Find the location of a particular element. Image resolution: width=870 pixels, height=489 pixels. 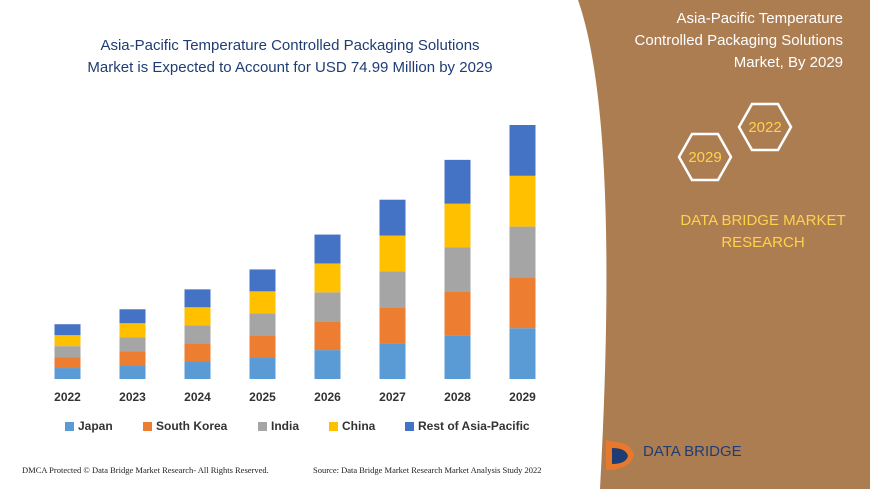

legend-label: Rest of Asia-Pacific is located at coordinates (474, 426).